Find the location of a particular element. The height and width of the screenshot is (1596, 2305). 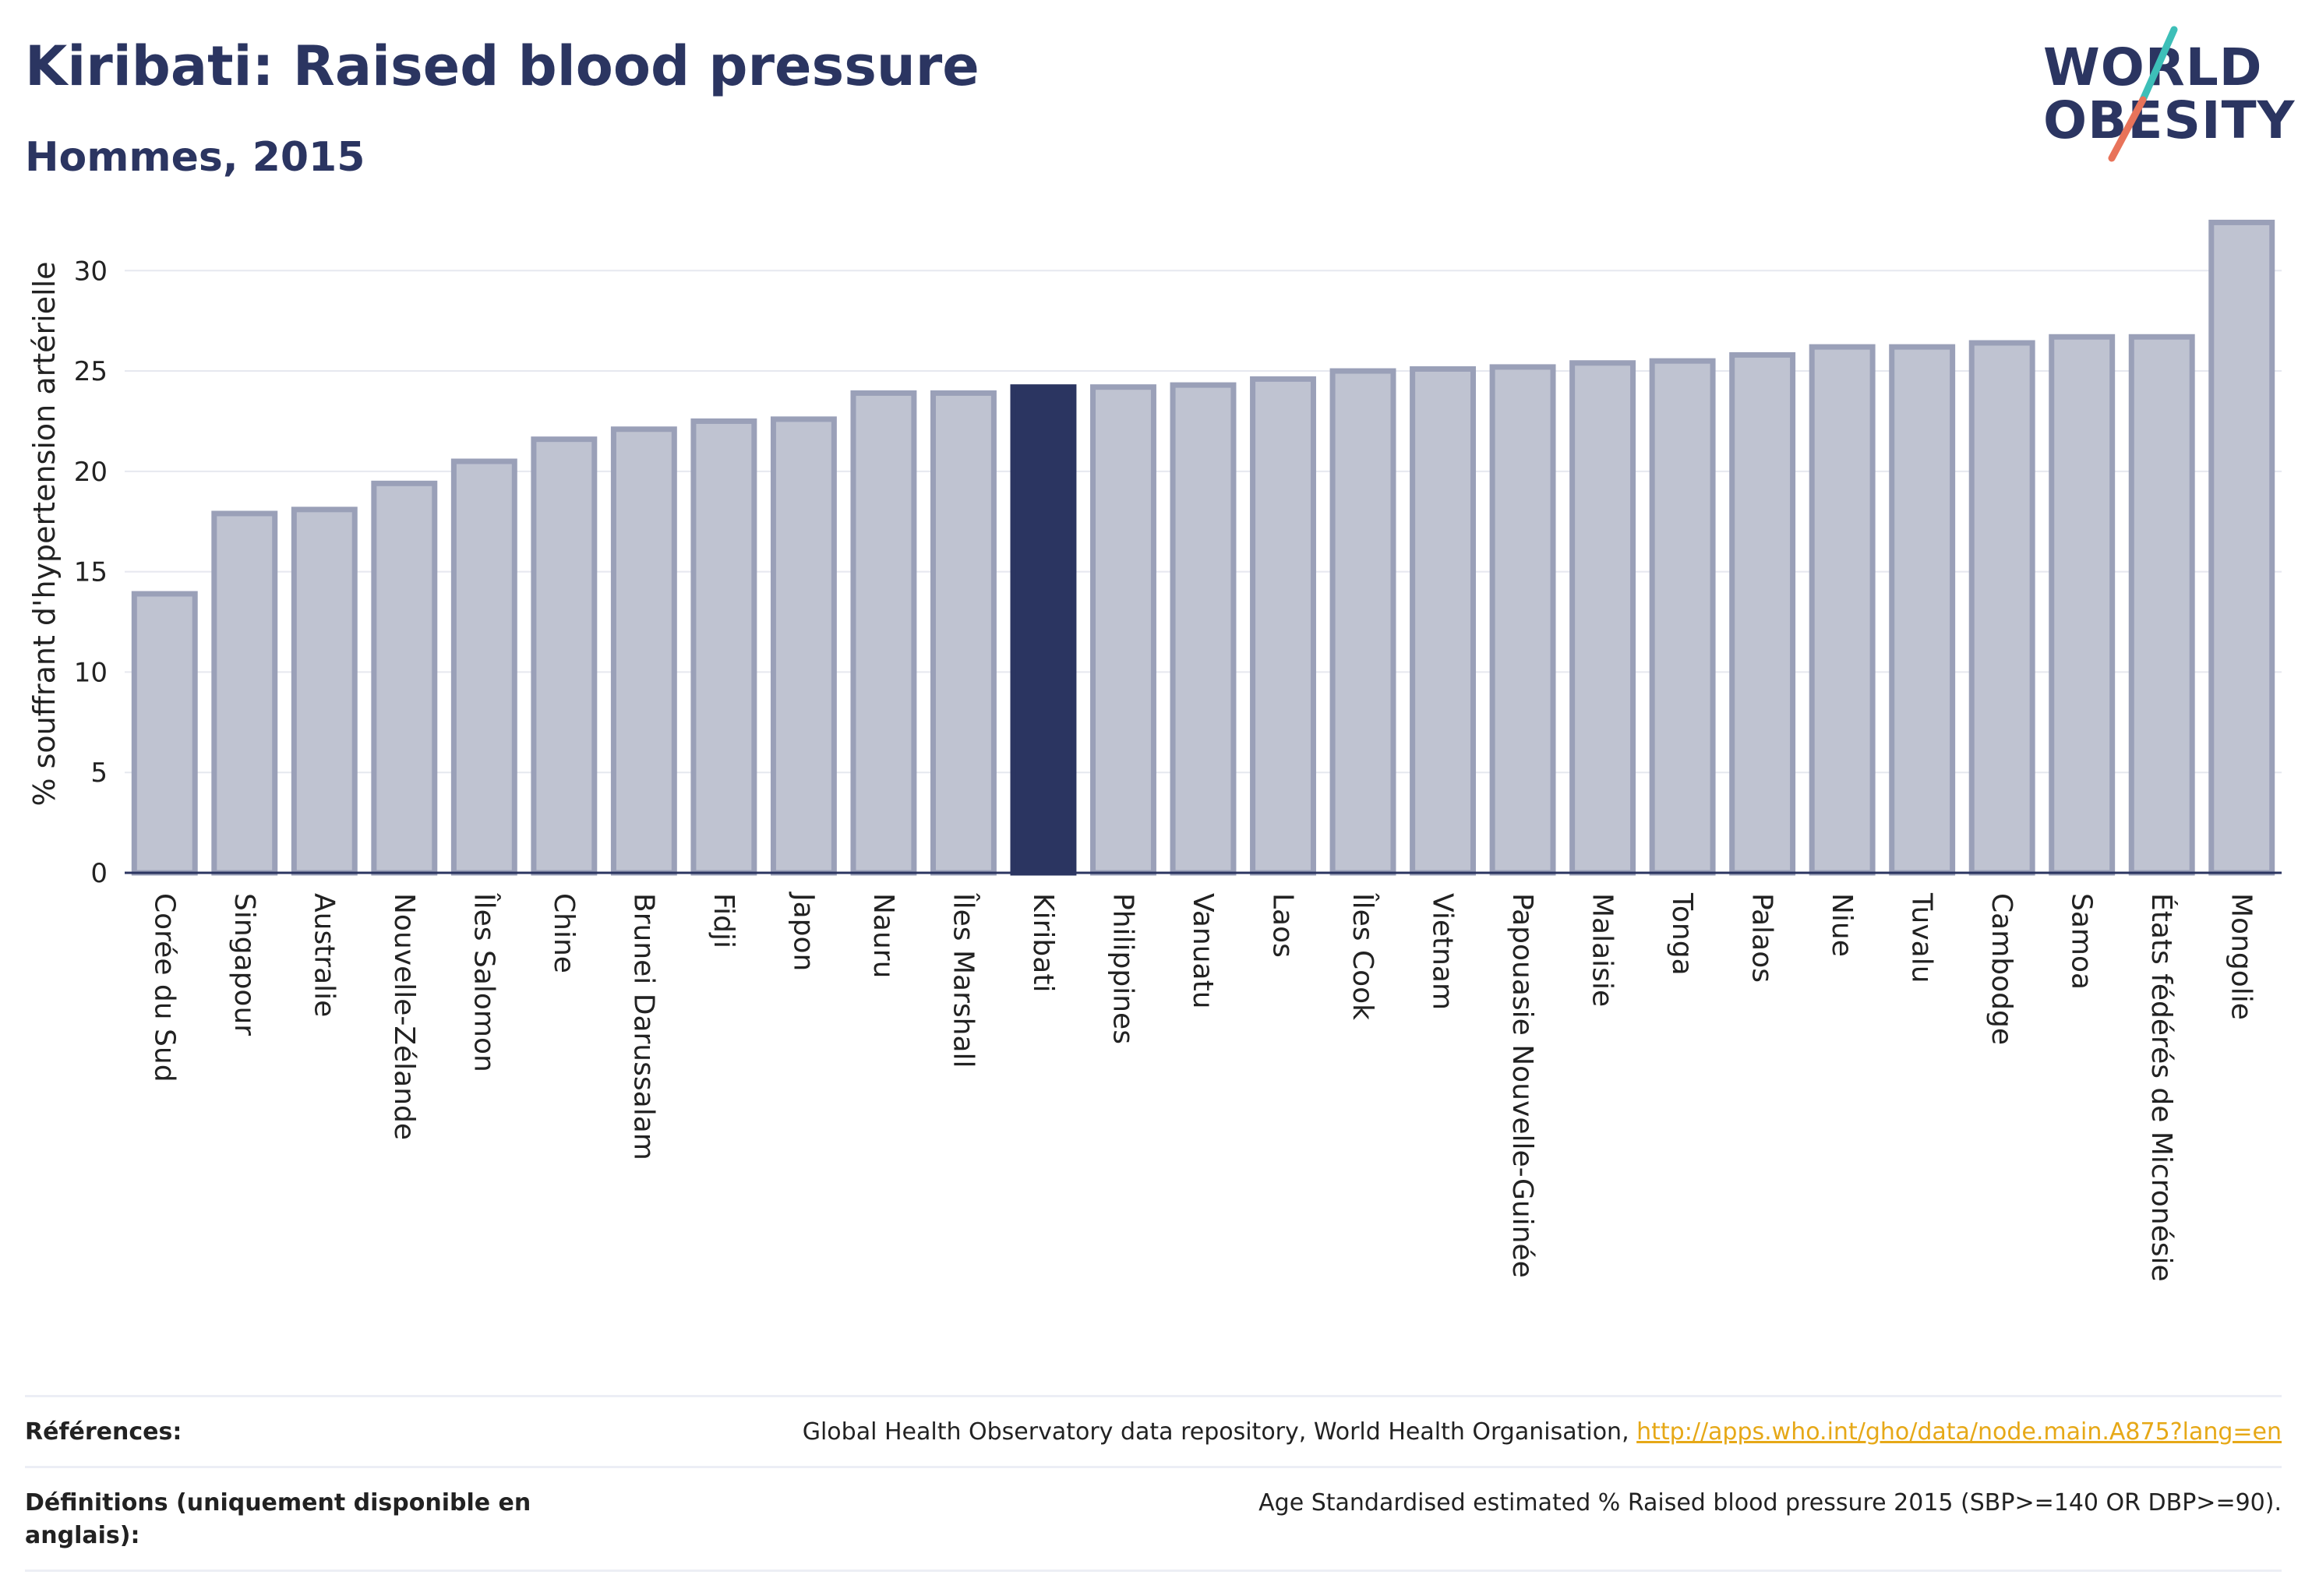

y-tick-label: 25 is located at coordinates (91, 371).